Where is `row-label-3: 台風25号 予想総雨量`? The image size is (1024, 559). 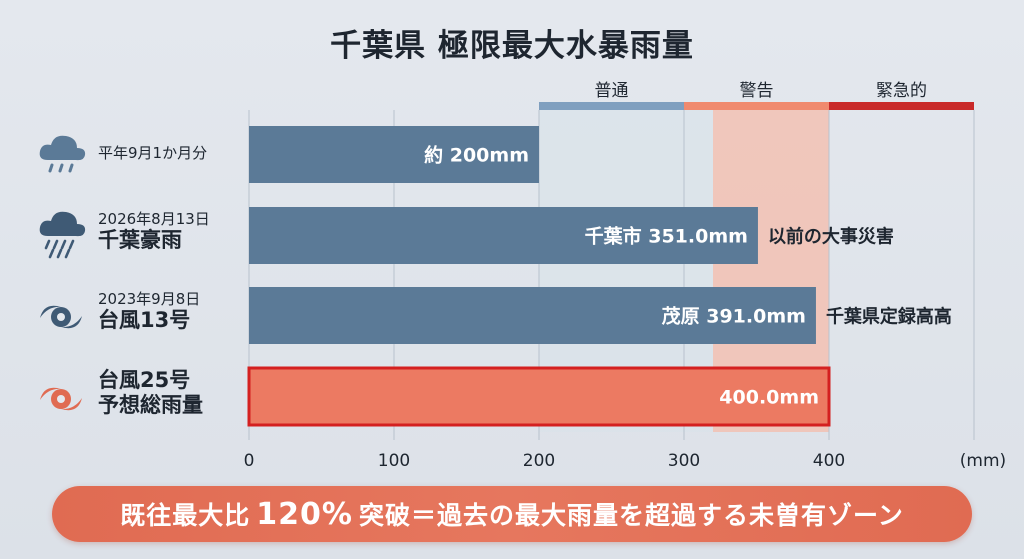
row-label-3: 台風25号 予想総雨量 is located at coordinates (150, 393).